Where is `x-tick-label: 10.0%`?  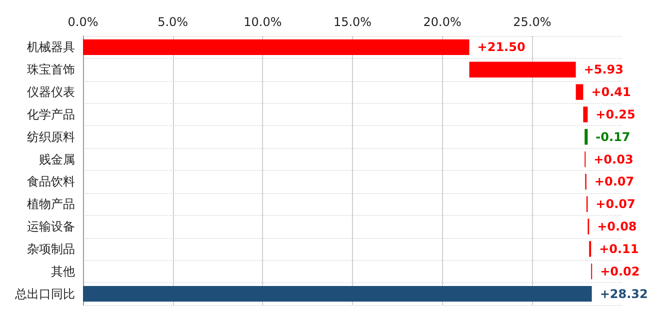 x-tick-label: 10.0% is located at coordinates (263, 22).